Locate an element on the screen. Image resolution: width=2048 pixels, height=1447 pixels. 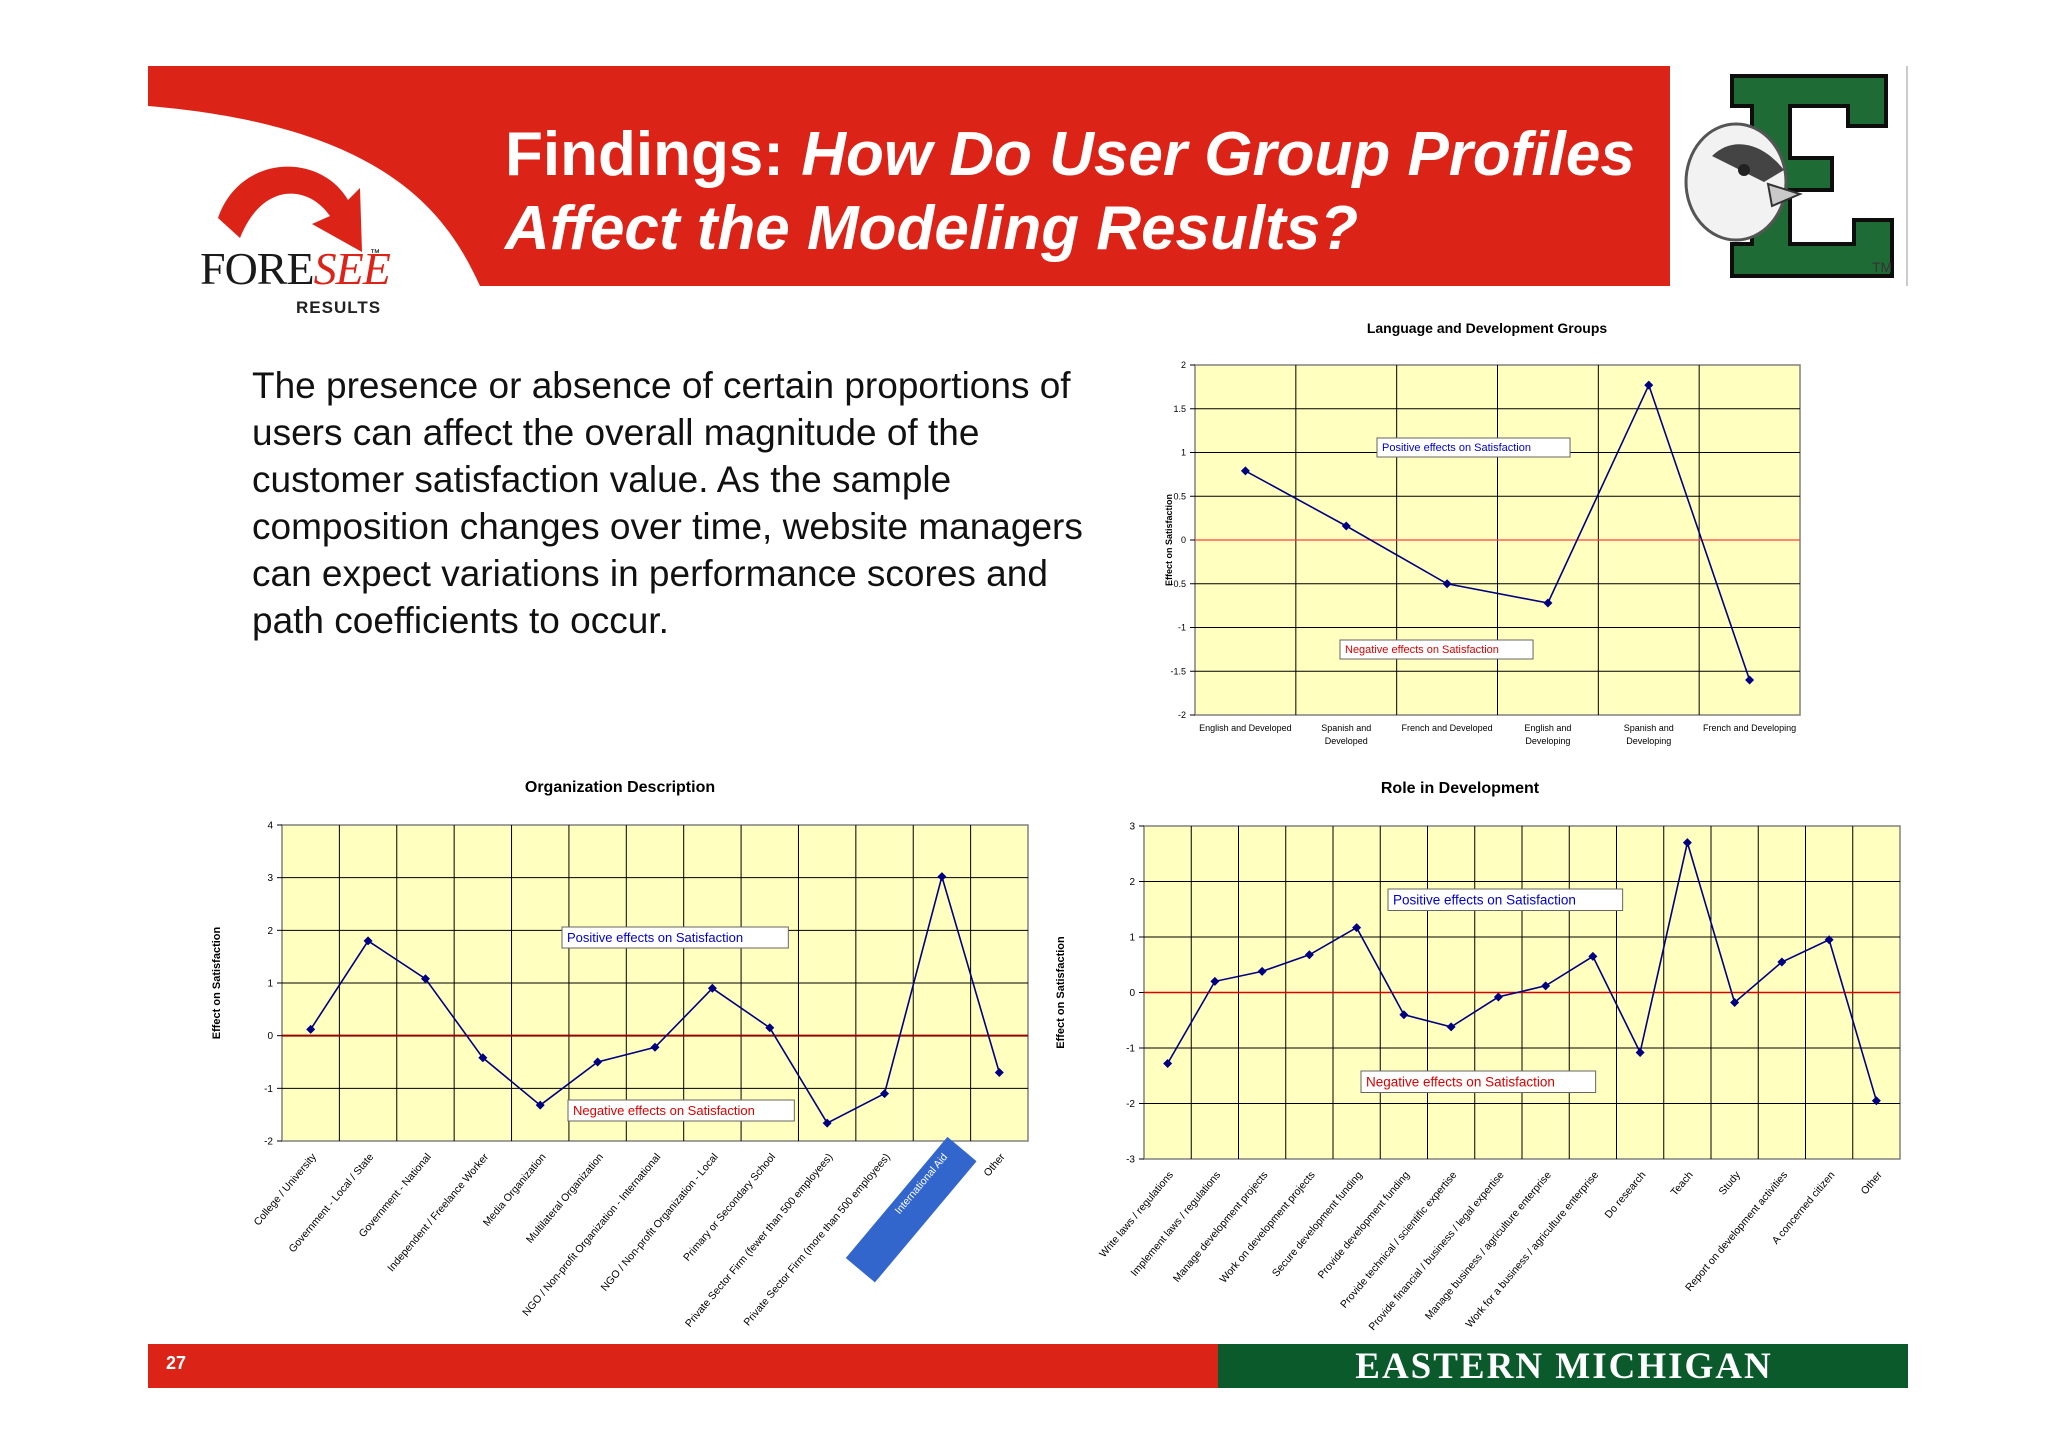
university-band is located at coordinates (1563, 1366).